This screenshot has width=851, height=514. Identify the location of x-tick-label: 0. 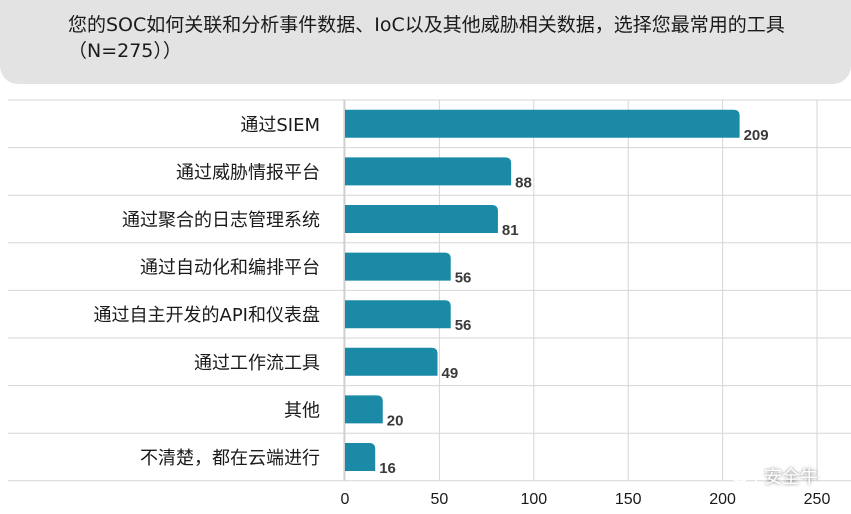
(345, 499).